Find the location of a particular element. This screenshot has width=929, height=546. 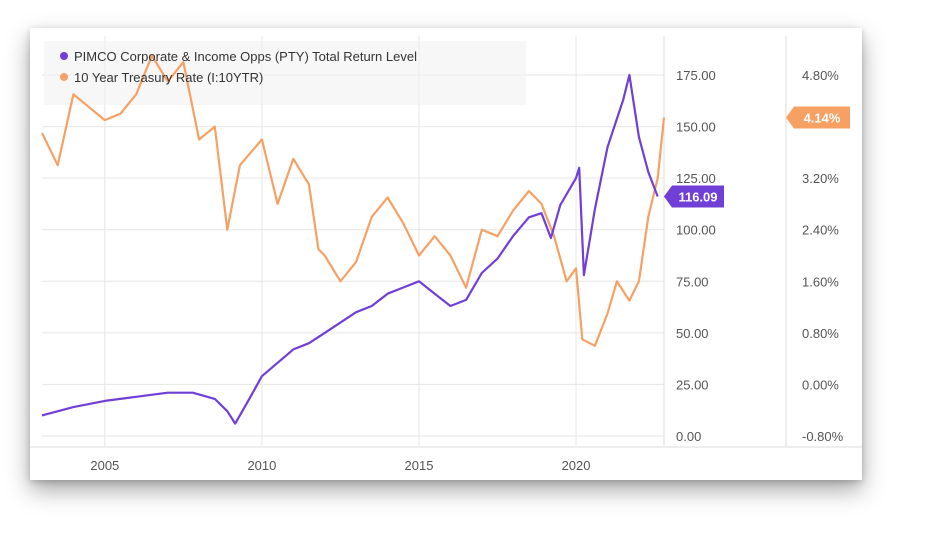

legend-background is located at coordinates (285, 73).